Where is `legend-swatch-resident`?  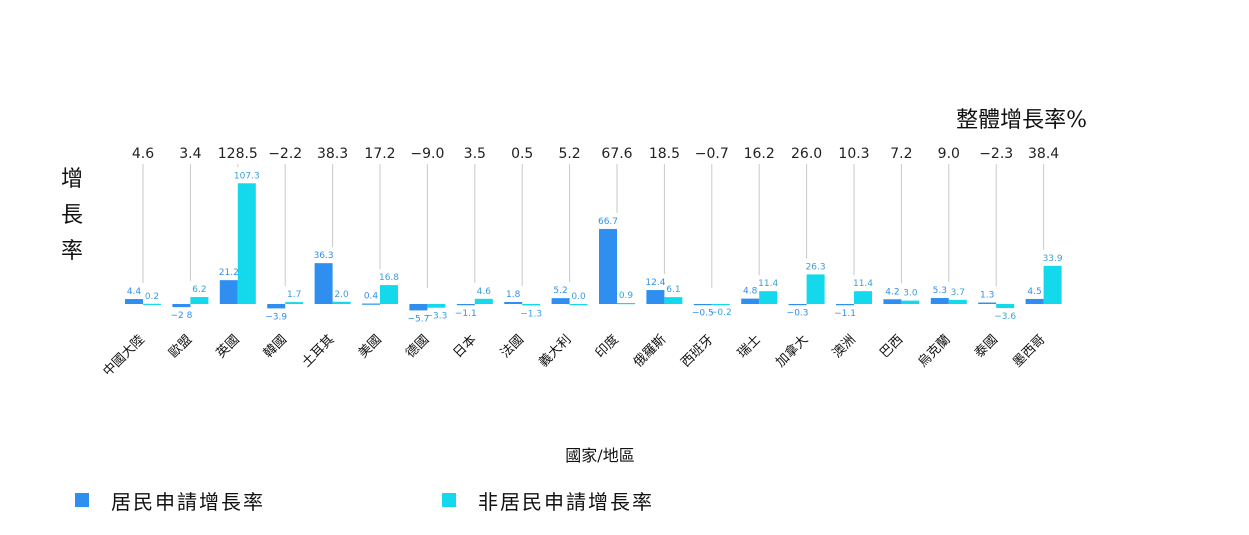 legend-swatch-resident is located at coordinates (82, 500).